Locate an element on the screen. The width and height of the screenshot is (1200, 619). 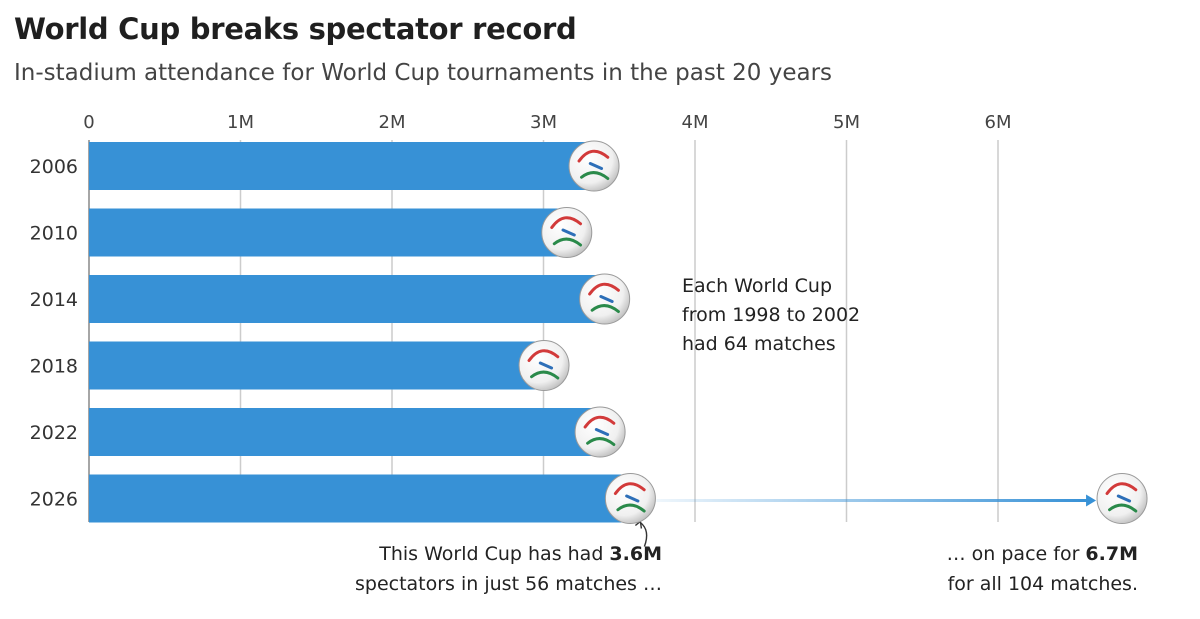
x-tick-label: 6M is located at coordinates (998, 122).